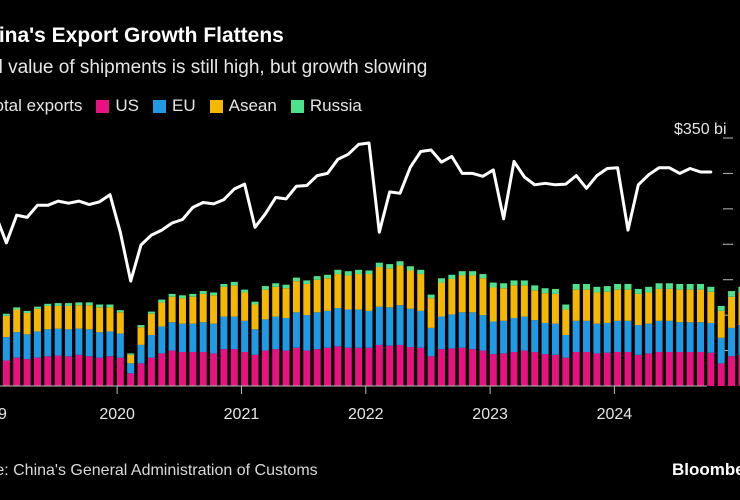 The height and width of the screenshot is (500, 740). What do you see at coordinates (127, 105) in the screenshot?
I see `legend-label: US` at bounding box center [127, 105].